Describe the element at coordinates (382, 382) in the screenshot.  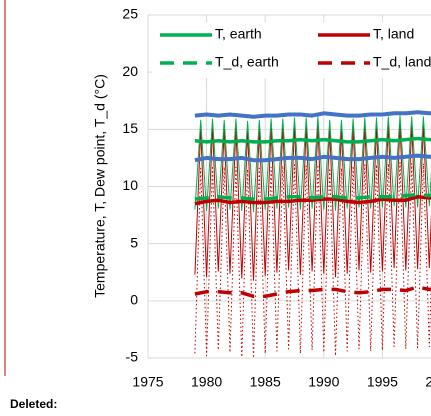
I see `x-tick-label: 1995` at that location.